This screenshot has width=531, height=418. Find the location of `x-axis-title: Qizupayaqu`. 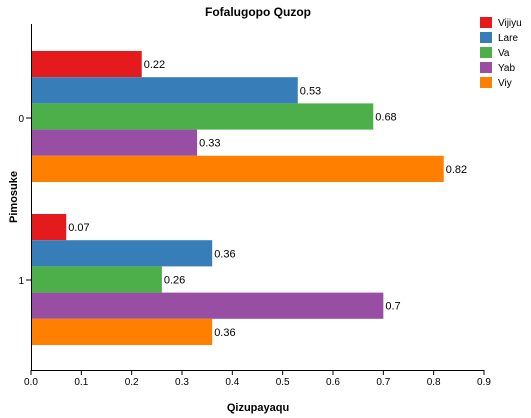

x-axis-title: Qizupayaqu is located at coordinates (258, 408).